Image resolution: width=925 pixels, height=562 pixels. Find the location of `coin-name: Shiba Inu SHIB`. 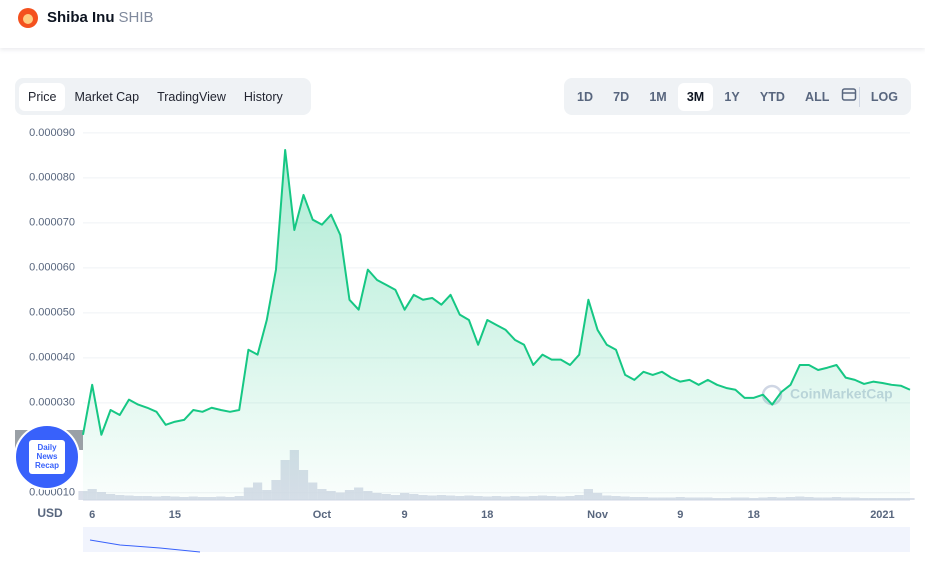

coin-name: Shiba Inu SHIB is located at coordinates (100, 17).